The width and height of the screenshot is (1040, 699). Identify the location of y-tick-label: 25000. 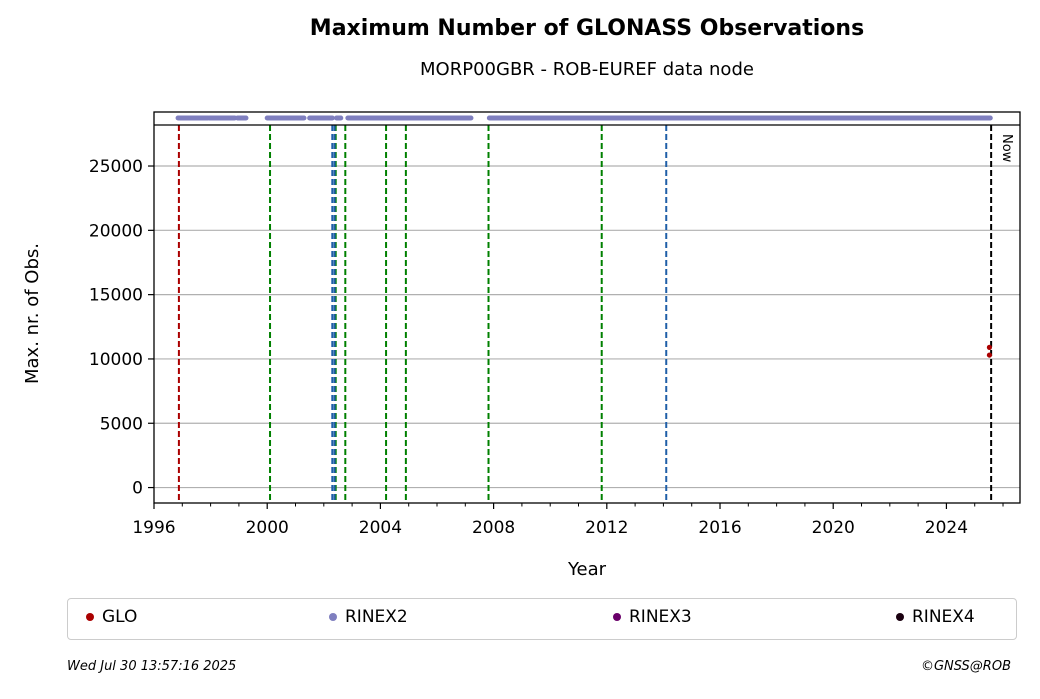
(116, 167).